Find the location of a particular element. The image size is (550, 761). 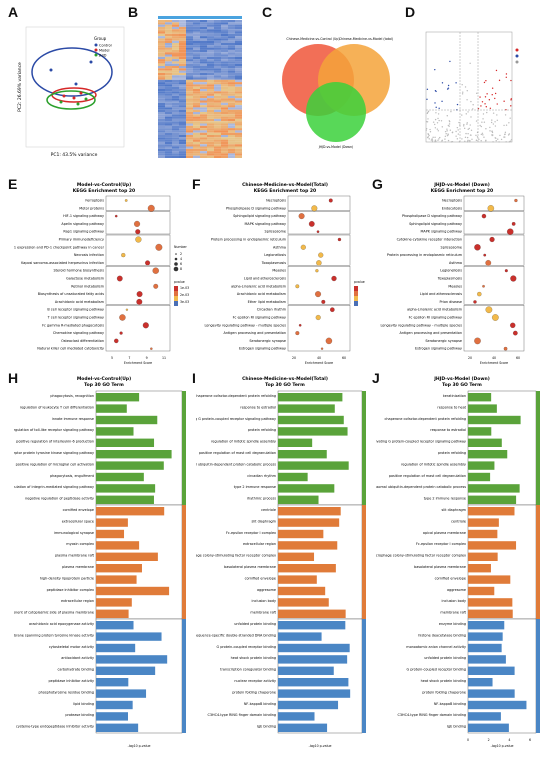

x-tick-label: 6 is located at coordinates (530, 740).